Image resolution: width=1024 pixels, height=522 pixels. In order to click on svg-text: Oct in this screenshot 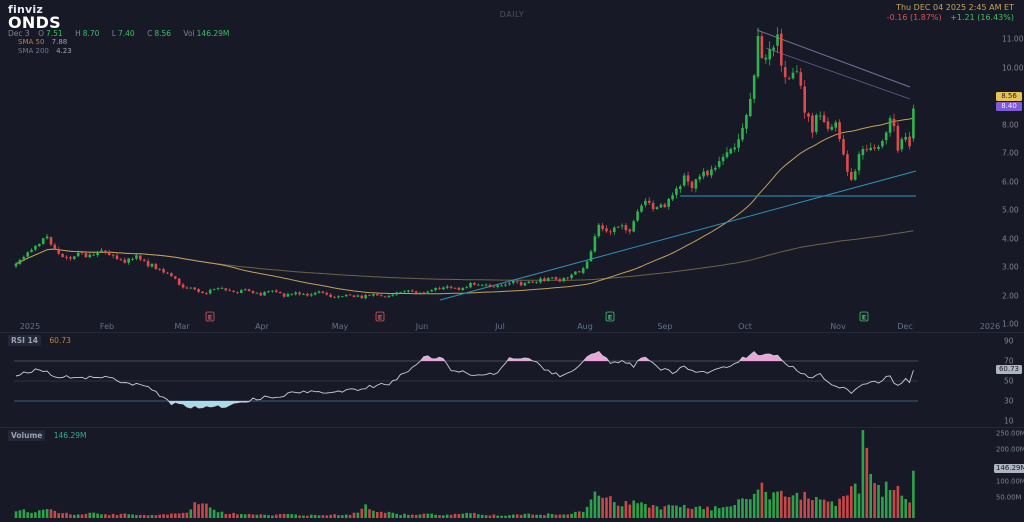, I will do `click(745, 326)`.